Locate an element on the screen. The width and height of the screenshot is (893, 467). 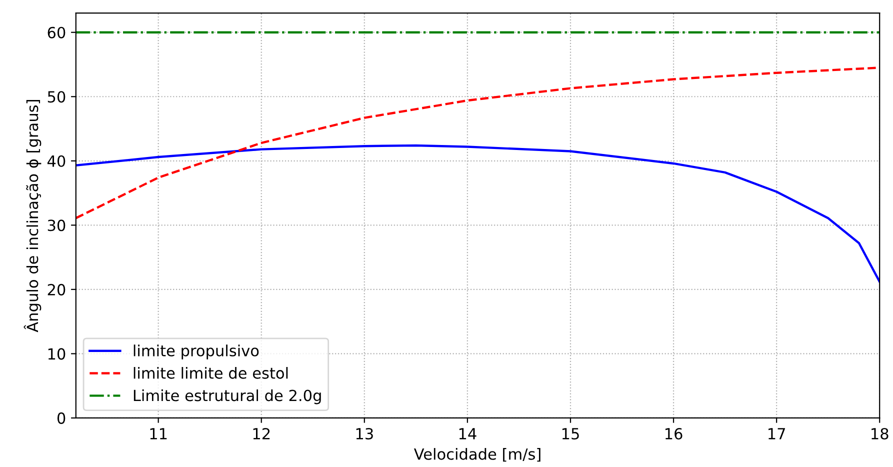
y-axis-title: Ângulo de inclinação ϕ [graus] is located at coordinates (33, 216).